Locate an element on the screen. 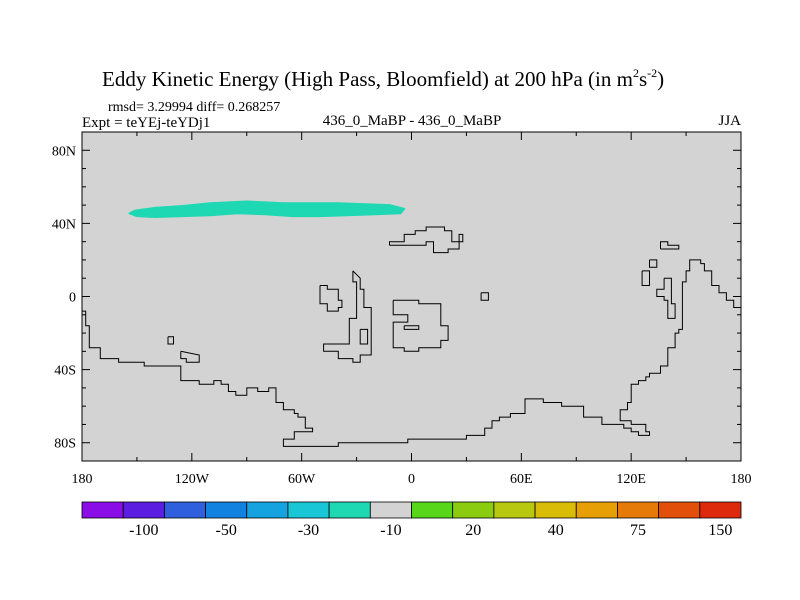 The width and height of the screenshot is (800, 600). title-s-exponent: -2 is located at coordinates (652, 73).